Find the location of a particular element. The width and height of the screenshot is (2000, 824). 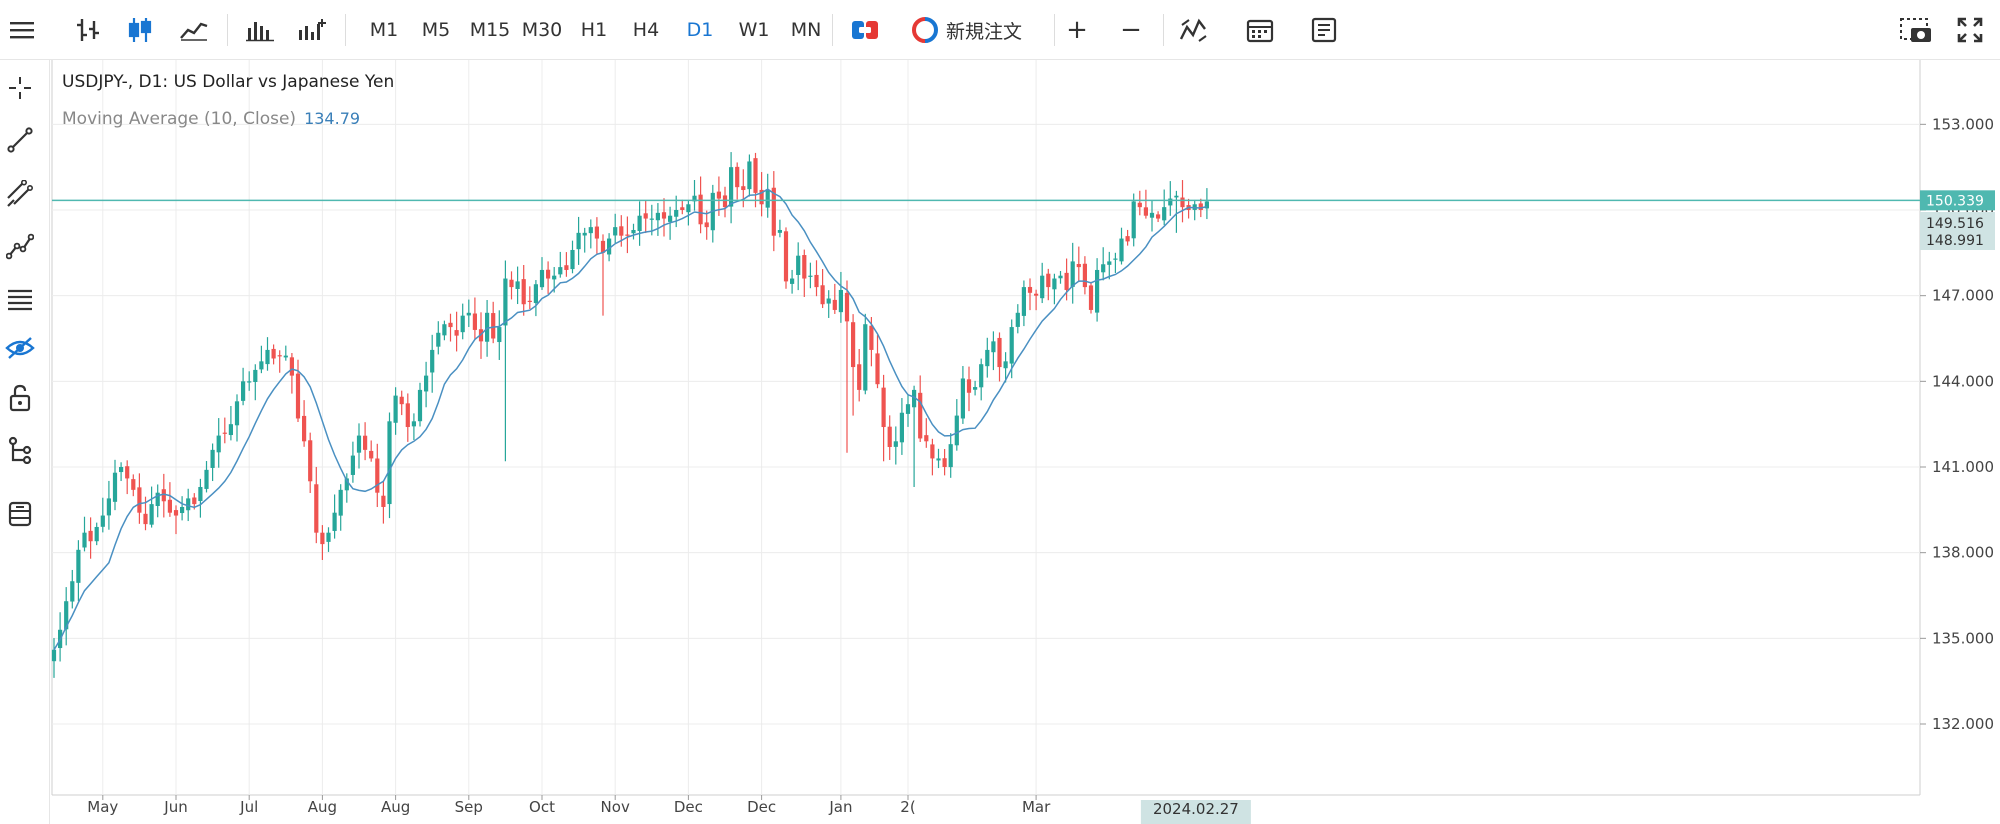

timeframe-mn: MN is located at coordinates (806, 30).